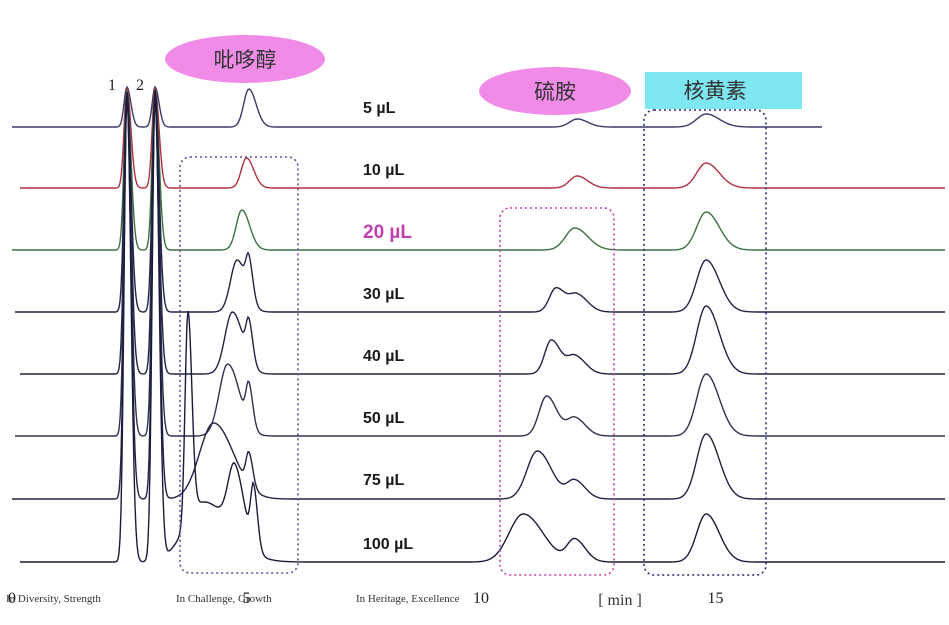 Image resolution: width=949 pixels, height=625 pixels. Describe the element at coordinates (383, 418) in the screenshot. I see `series-label-6: 50 µL` at that location.